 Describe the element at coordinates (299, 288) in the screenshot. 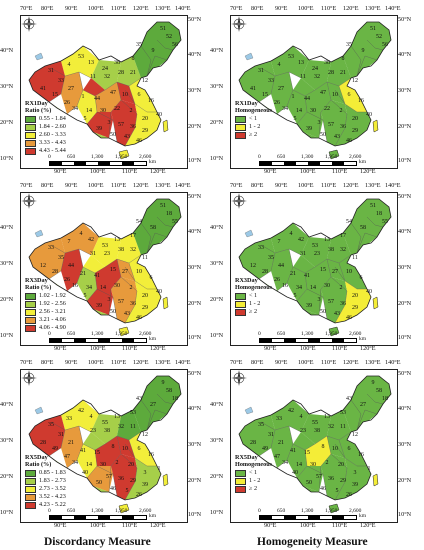

I see `site-number-label: 34` at that location.